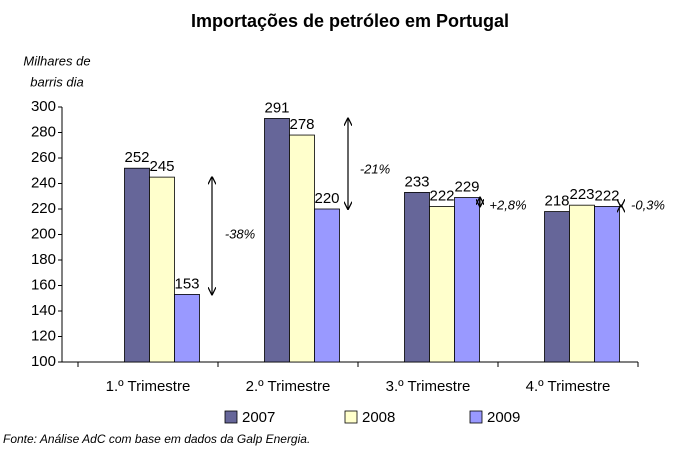 The height and width of the screenshot is (450, 675). I want to click on y-axis-label: barris dia, so click(56, 81).